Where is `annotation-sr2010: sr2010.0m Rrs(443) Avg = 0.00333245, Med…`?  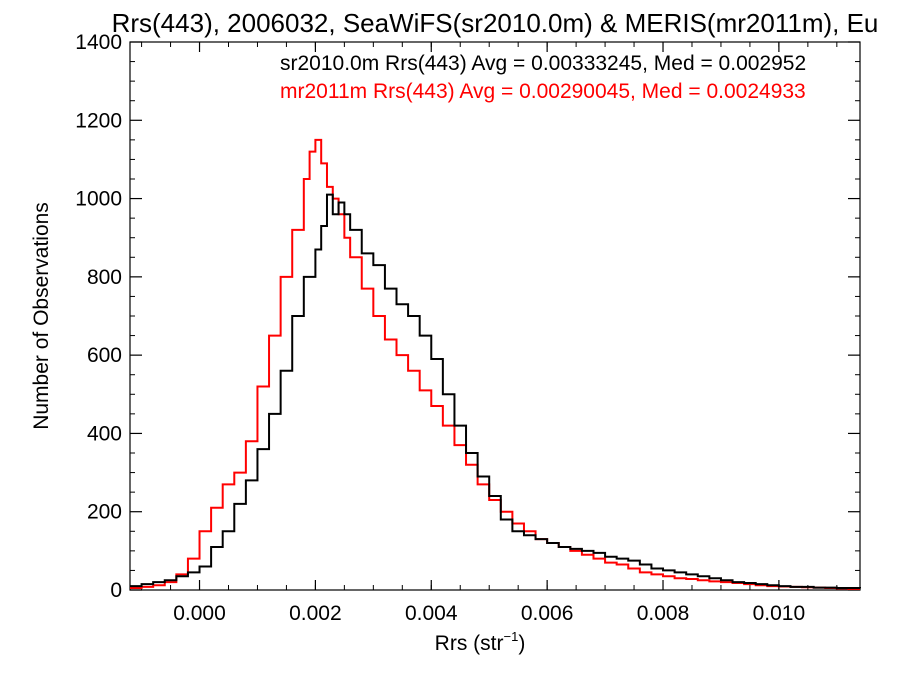 annotation-sr2010: sr2010.0m Rrs(443) Avg = 0.00333245, Med… is located at coordinates (543, 63).